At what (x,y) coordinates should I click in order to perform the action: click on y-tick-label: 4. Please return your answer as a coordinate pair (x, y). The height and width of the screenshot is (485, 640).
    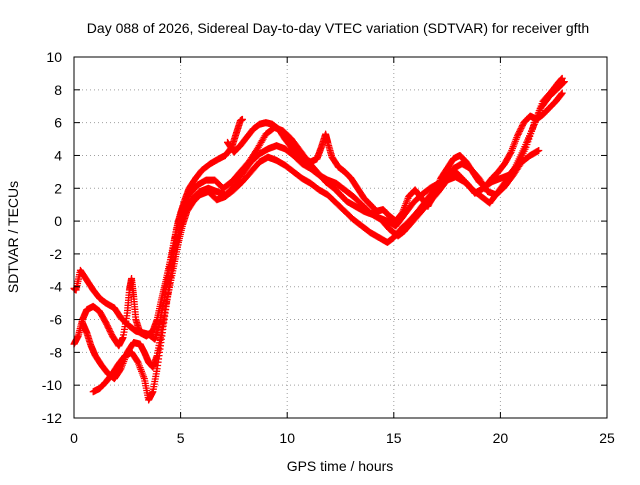
    Looking at the image, I should click on (58, 155).